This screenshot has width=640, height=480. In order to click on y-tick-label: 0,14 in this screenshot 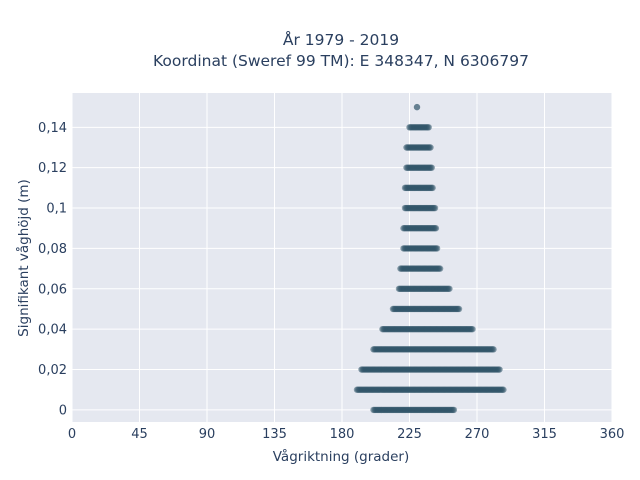, I will do `click(52, 128)`.